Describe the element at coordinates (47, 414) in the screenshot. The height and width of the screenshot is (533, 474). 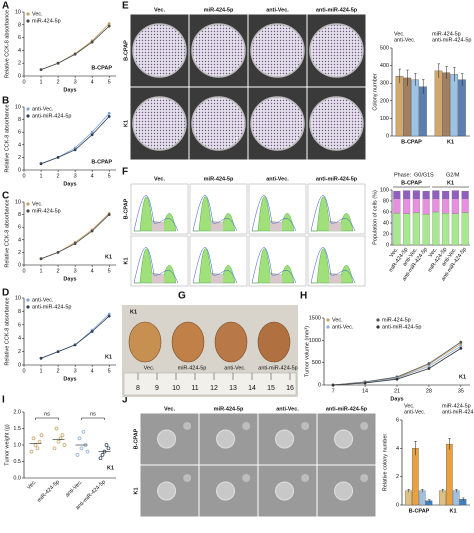
I see `significance-label: ns` at that location.